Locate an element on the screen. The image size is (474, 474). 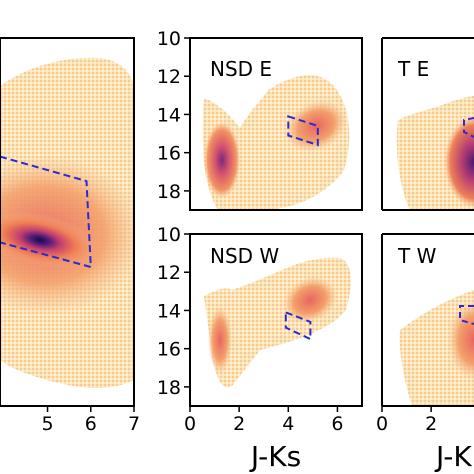
panel-label: T W is located at coordinates (417, 256).